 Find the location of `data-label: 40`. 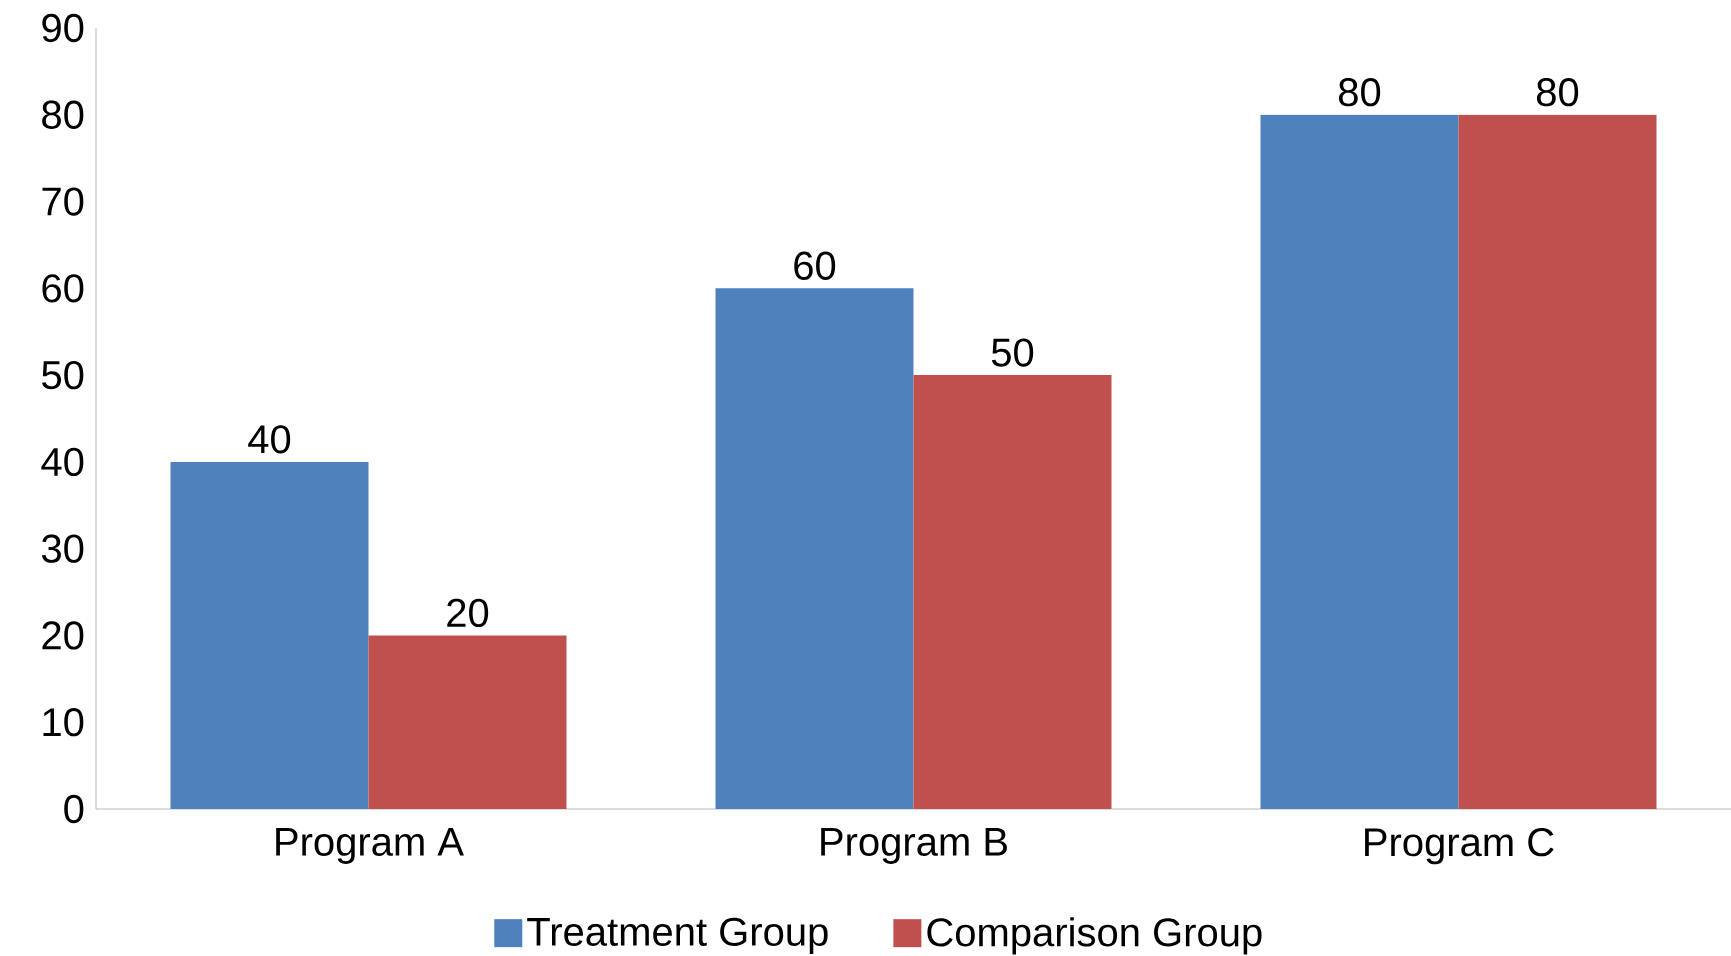

data-label: 40 is located at coordinates (269, 439).